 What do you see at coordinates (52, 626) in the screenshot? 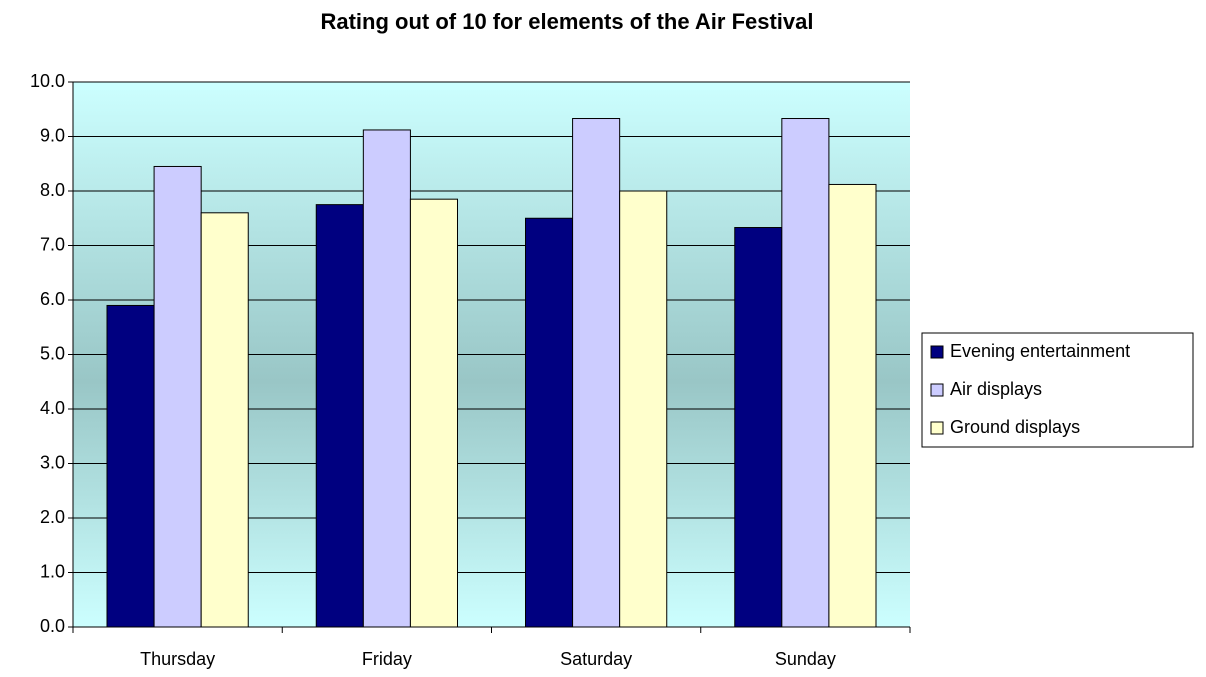
I see `y-tick-label: 0.0` at bounding box center [52, 626].